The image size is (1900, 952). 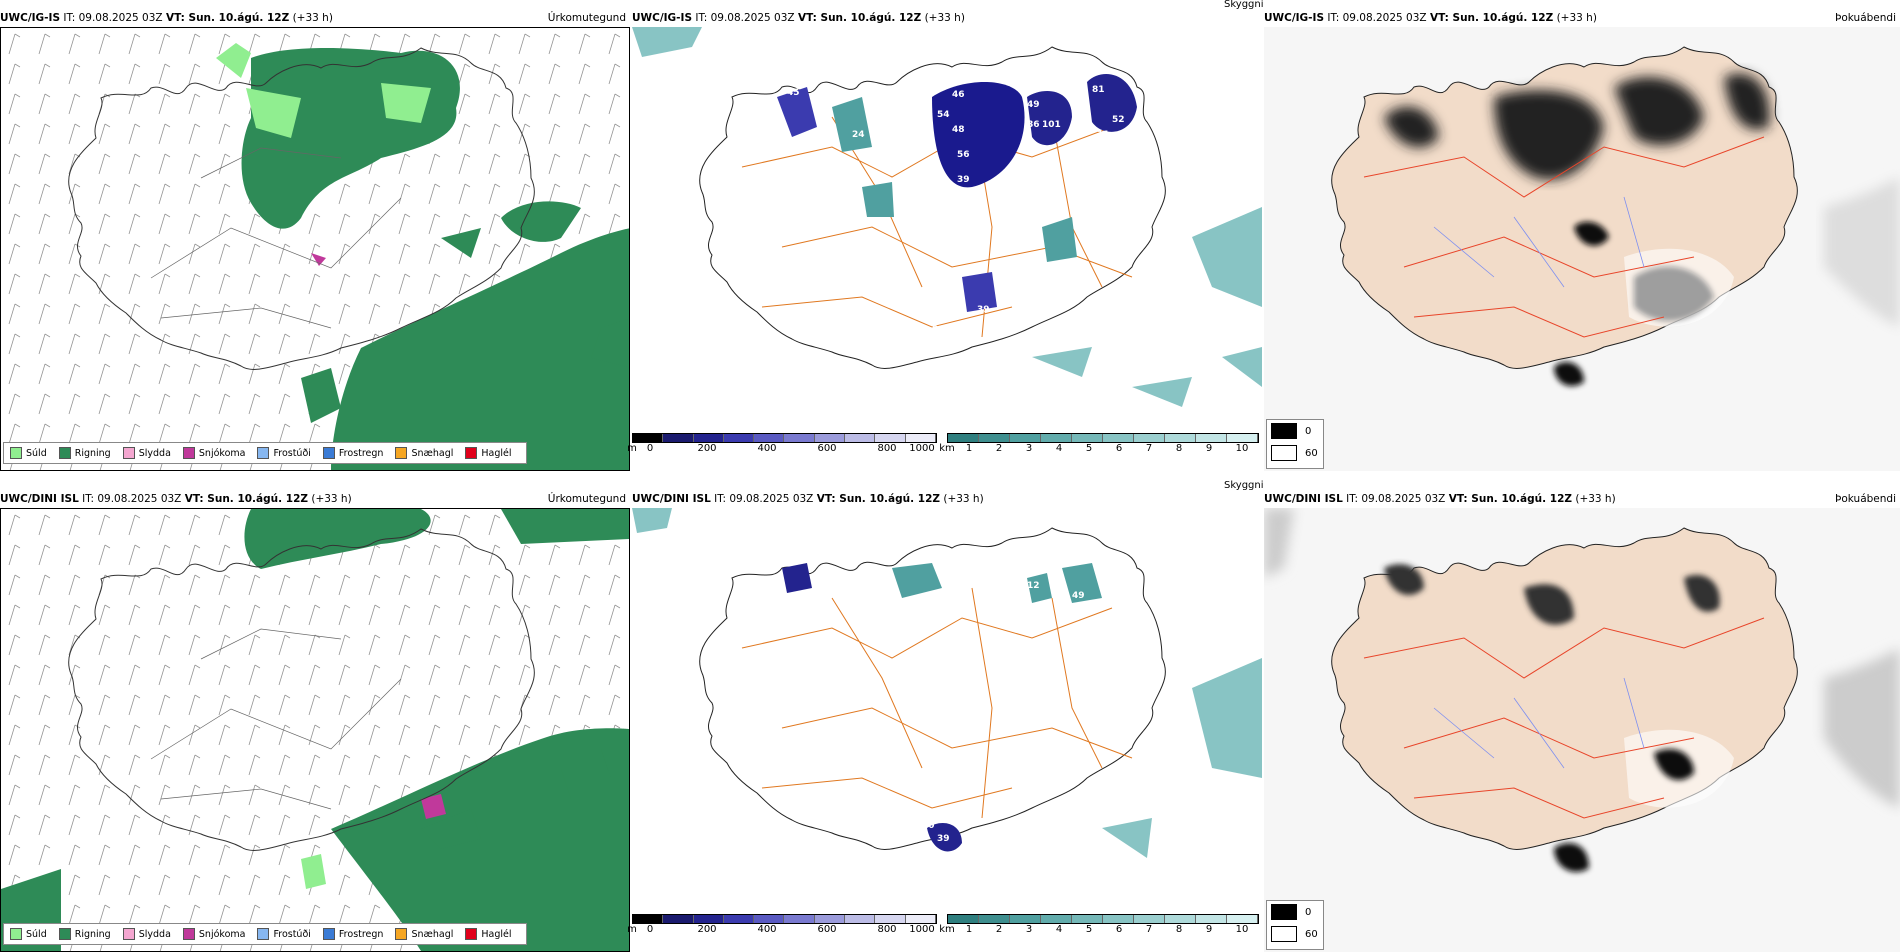 What do you see at coordinates (1051, 125) in the screenshot?
I see `visibility-label: 101` at bounding box center [1051, 125].